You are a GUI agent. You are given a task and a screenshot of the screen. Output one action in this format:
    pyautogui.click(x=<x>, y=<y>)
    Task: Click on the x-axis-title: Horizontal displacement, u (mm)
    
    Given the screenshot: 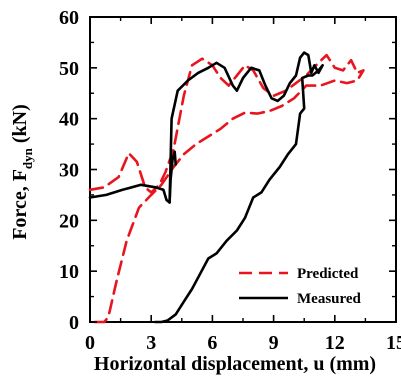 What is the action you would take?
    pyautogui.click(x=235, y=364)
    